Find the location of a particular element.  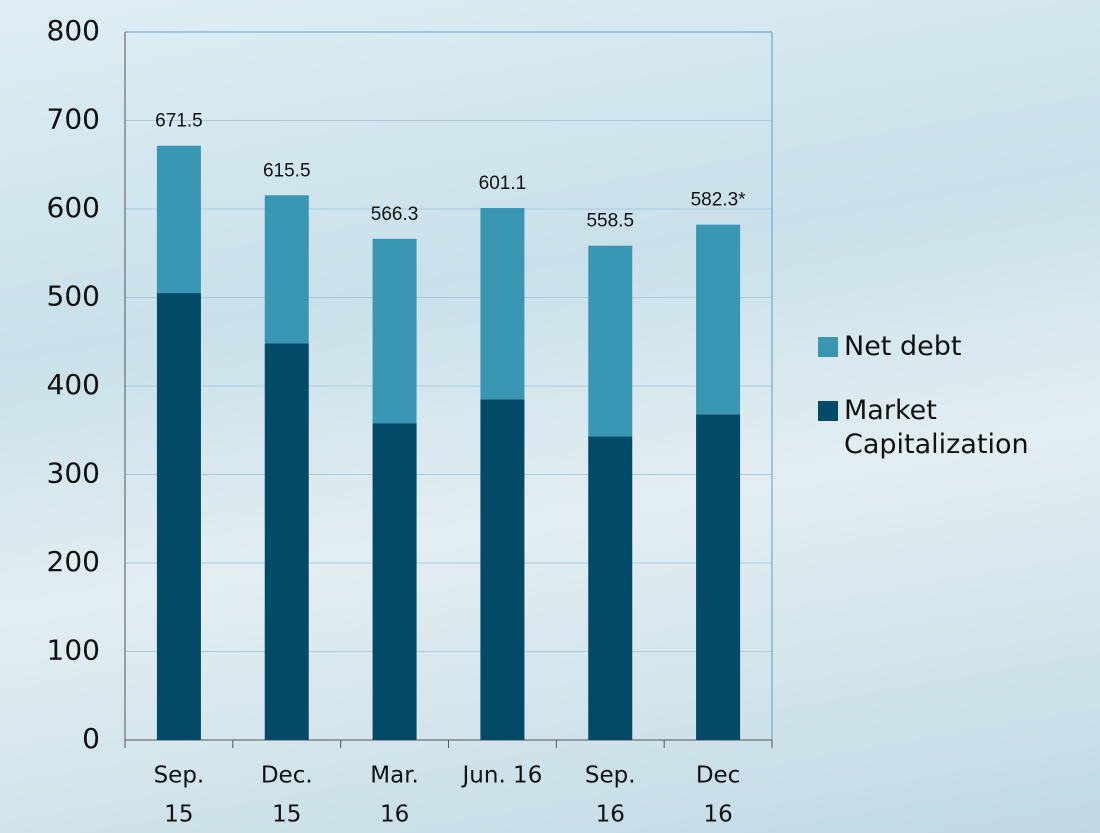

y-tick-label: 800 is located at coordinates (73, 30).